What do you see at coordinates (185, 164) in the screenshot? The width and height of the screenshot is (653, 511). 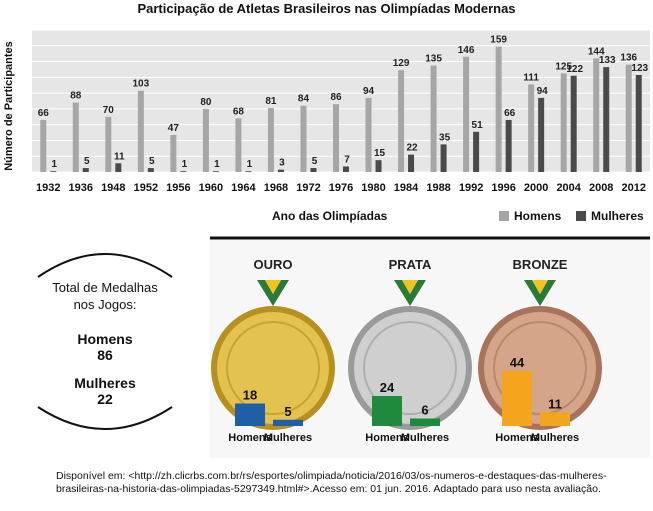 I see `data-label-mulheres-1956: 1` at bounding box center [185, 164].